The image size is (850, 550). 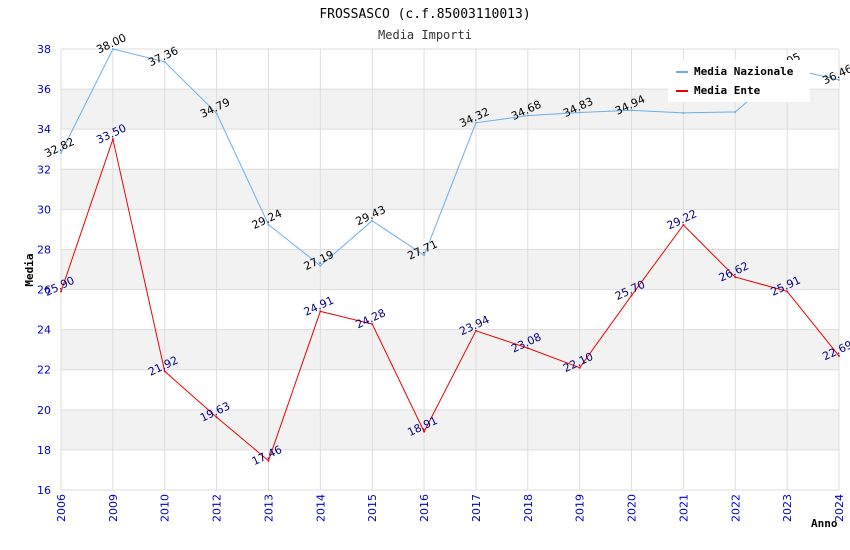 I want to click on y-tick-label: 24, so click(x=44, y=330).